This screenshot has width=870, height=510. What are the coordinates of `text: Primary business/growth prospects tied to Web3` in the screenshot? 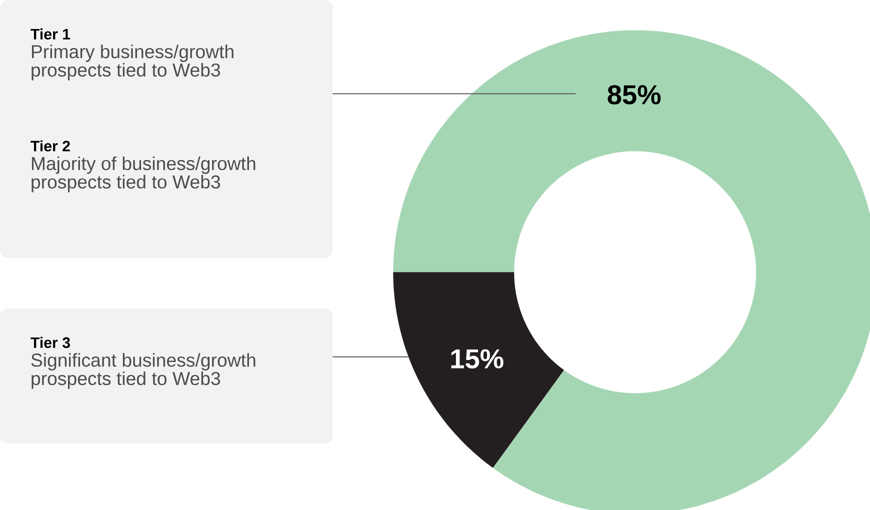 It's located at (133, 62).